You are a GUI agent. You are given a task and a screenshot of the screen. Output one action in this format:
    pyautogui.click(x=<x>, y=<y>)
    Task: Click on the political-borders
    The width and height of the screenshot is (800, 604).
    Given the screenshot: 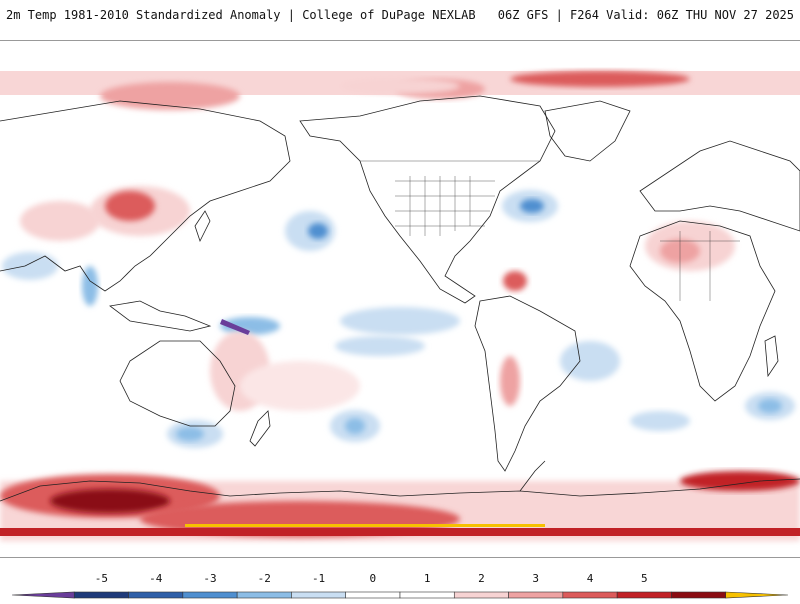 What is the action you would take?
    pyautogui.click(x=550, y=230)
    